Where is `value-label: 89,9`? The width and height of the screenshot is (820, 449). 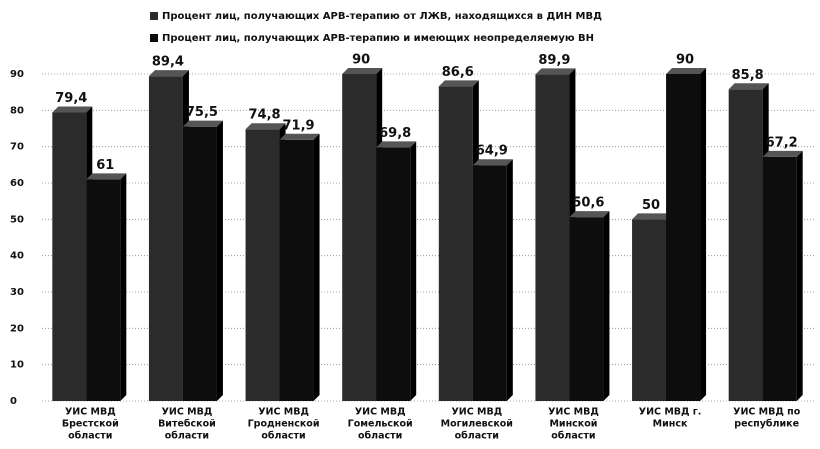 value-label: 89,9 is located at coordinates (554, 60).